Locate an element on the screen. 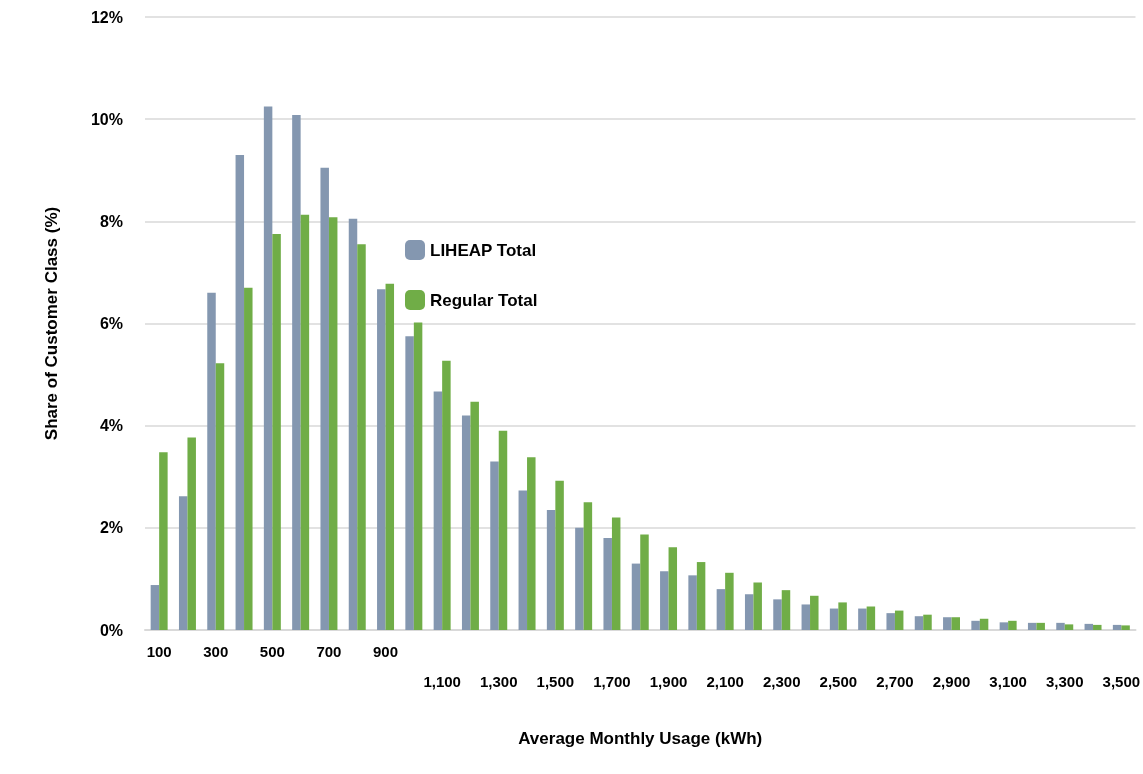 This screenshot has width=1143, height=774. x-axis-title: Average Monthly Usage (kWh) is located at coordinates (640, 738).